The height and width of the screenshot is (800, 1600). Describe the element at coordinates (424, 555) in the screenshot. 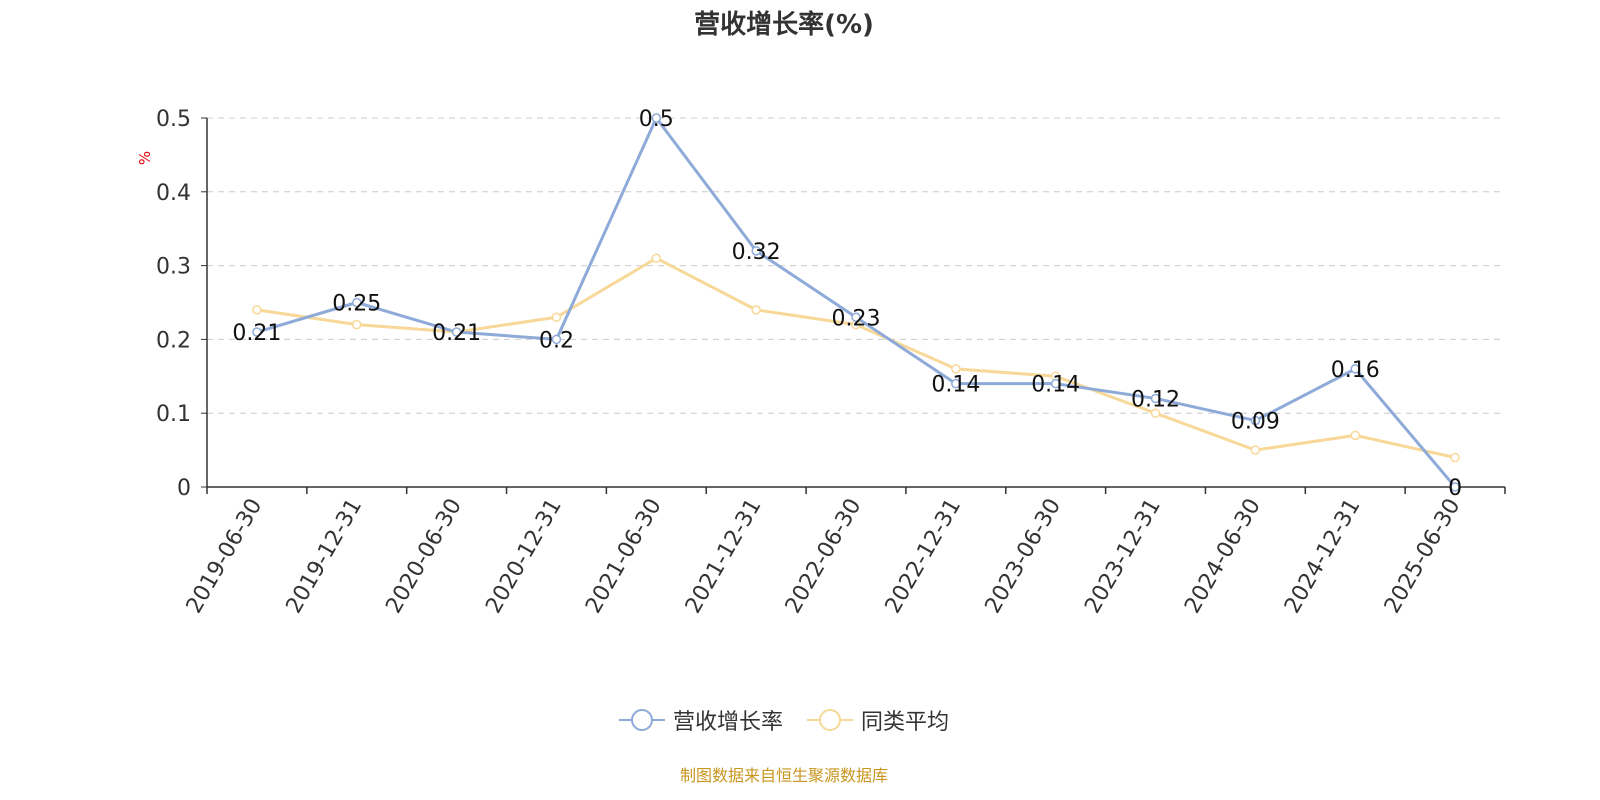

I see `x-tick-label: 2020-06-30` at that location.